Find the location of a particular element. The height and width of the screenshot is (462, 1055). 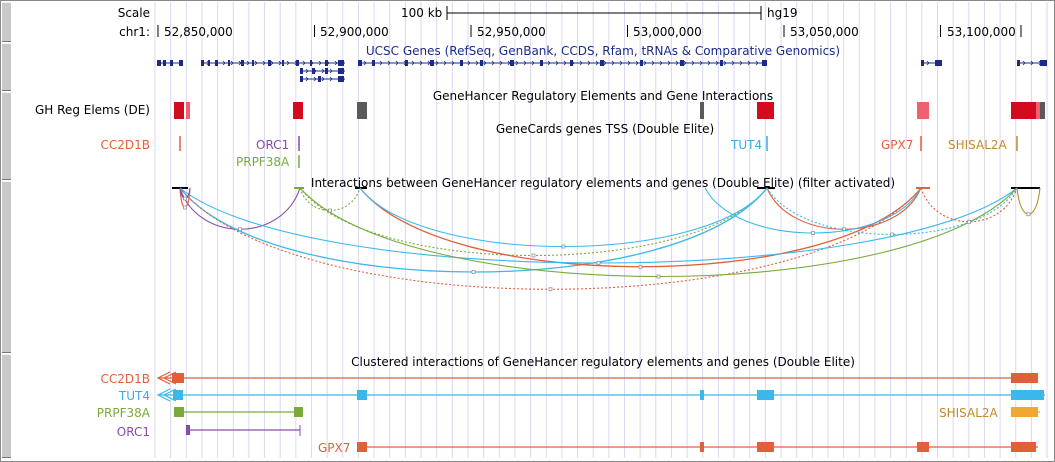

clustered-inline-label: GPX7 is located at coordinates (334, 448).